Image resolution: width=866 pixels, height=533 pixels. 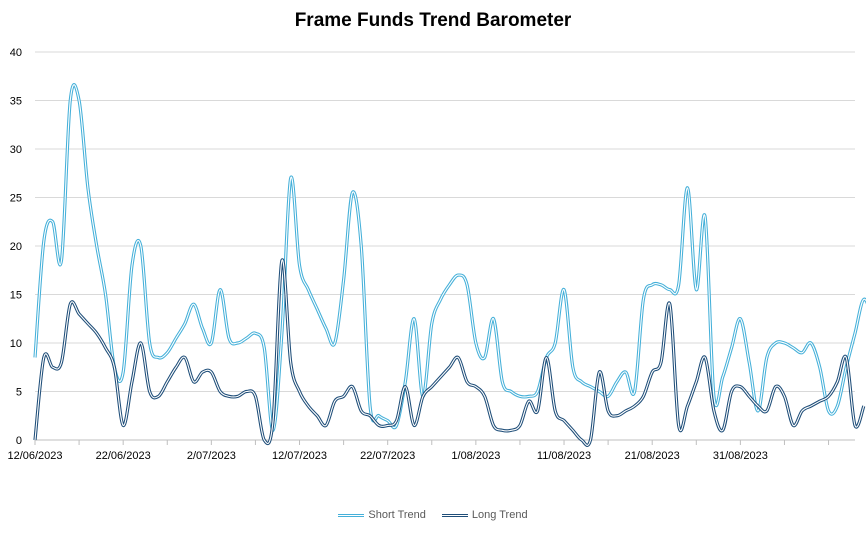 What do you see at coordinates (740, 456) in the screenshot?
I see `x-tick-label: 31/08/2023` at bounding box center [740, 456].